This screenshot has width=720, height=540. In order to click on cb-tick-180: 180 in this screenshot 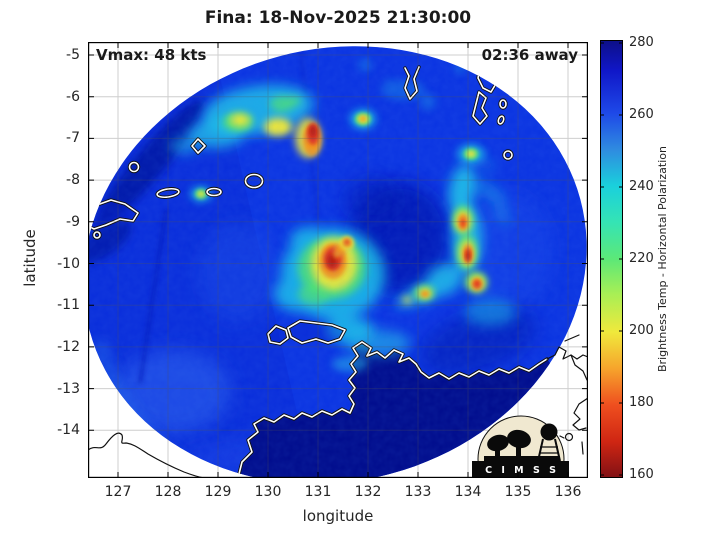, I will do `click(641, 402)`.